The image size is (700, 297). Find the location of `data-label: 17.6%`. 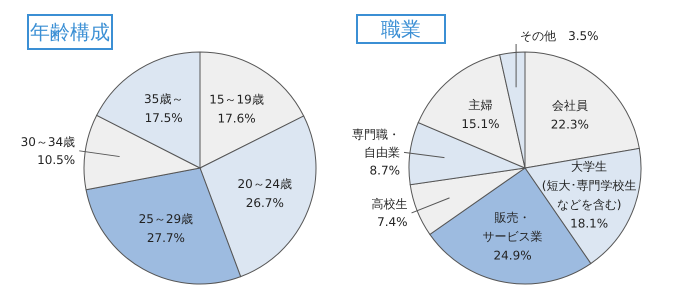

data-label: 17.6% is located at coordinates (236, 118).